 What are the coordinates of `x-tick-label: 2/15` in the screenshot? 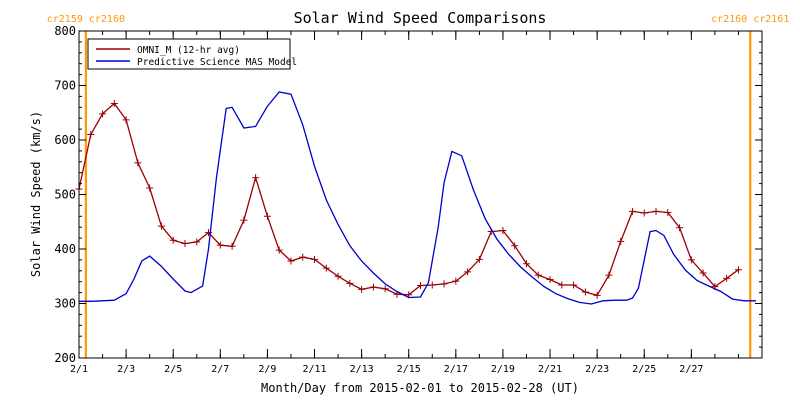 It's located at (409, 369).